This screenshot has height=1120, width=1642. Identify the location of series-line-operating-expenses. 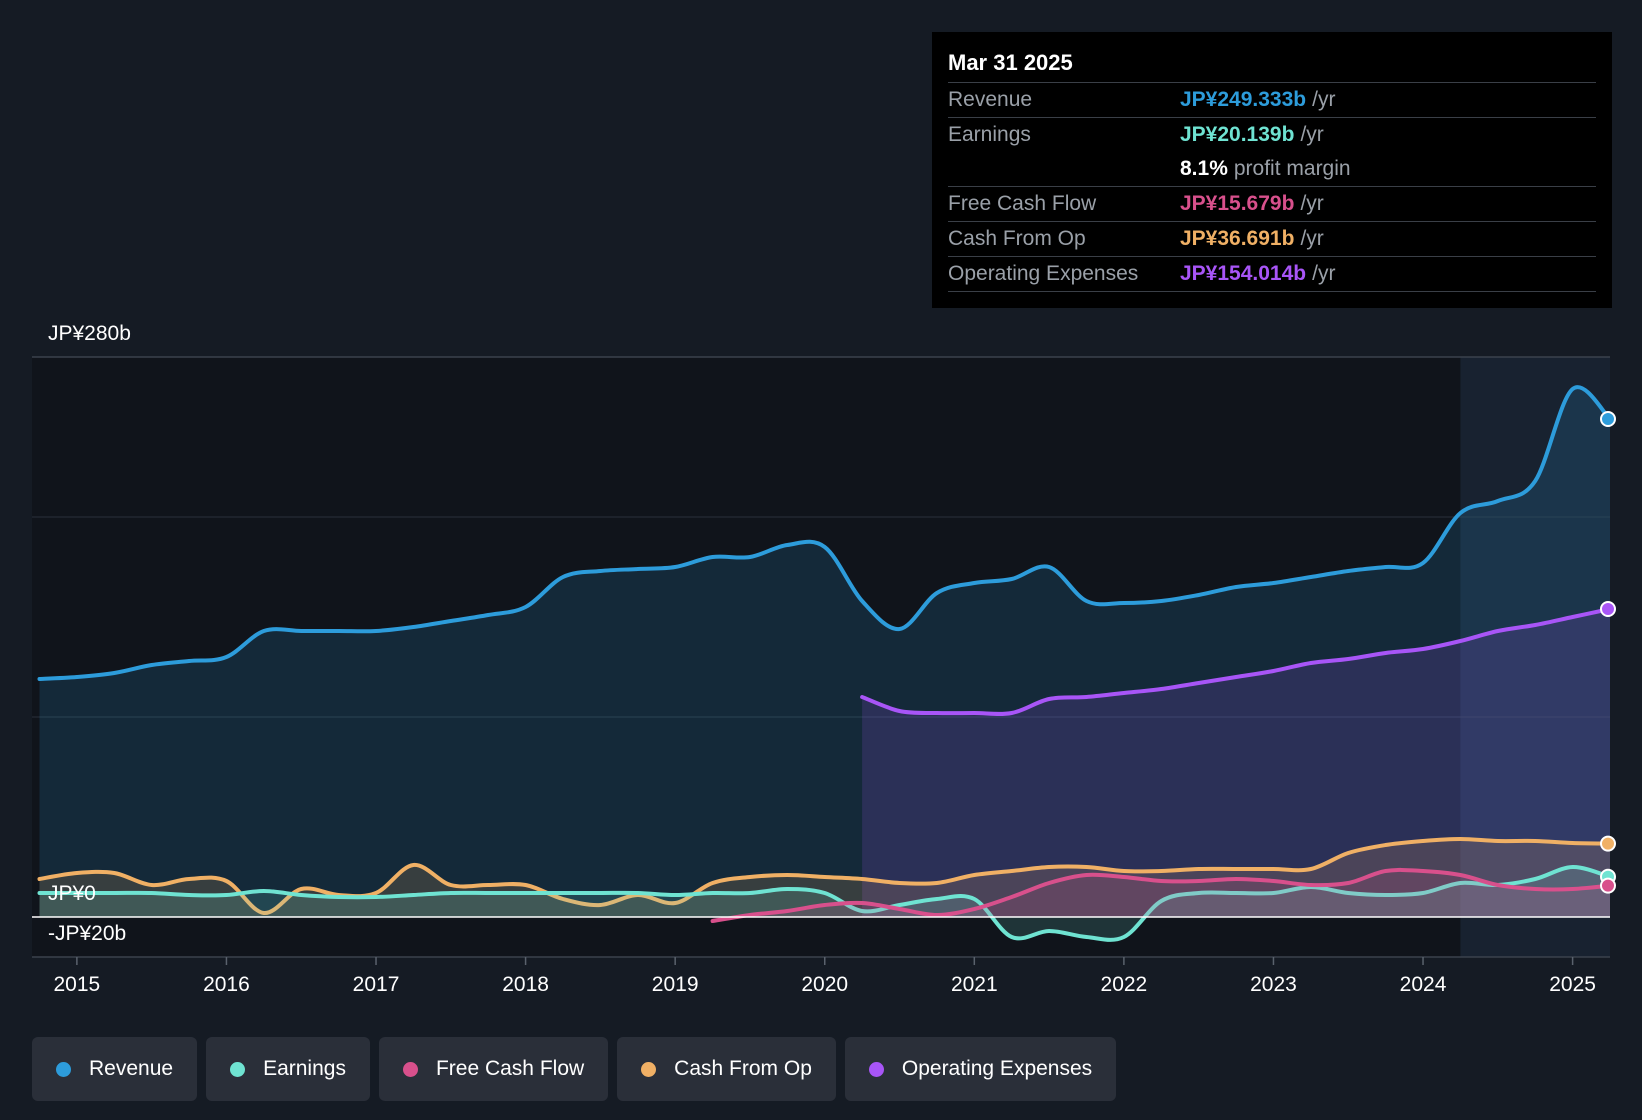
(1236, 662).